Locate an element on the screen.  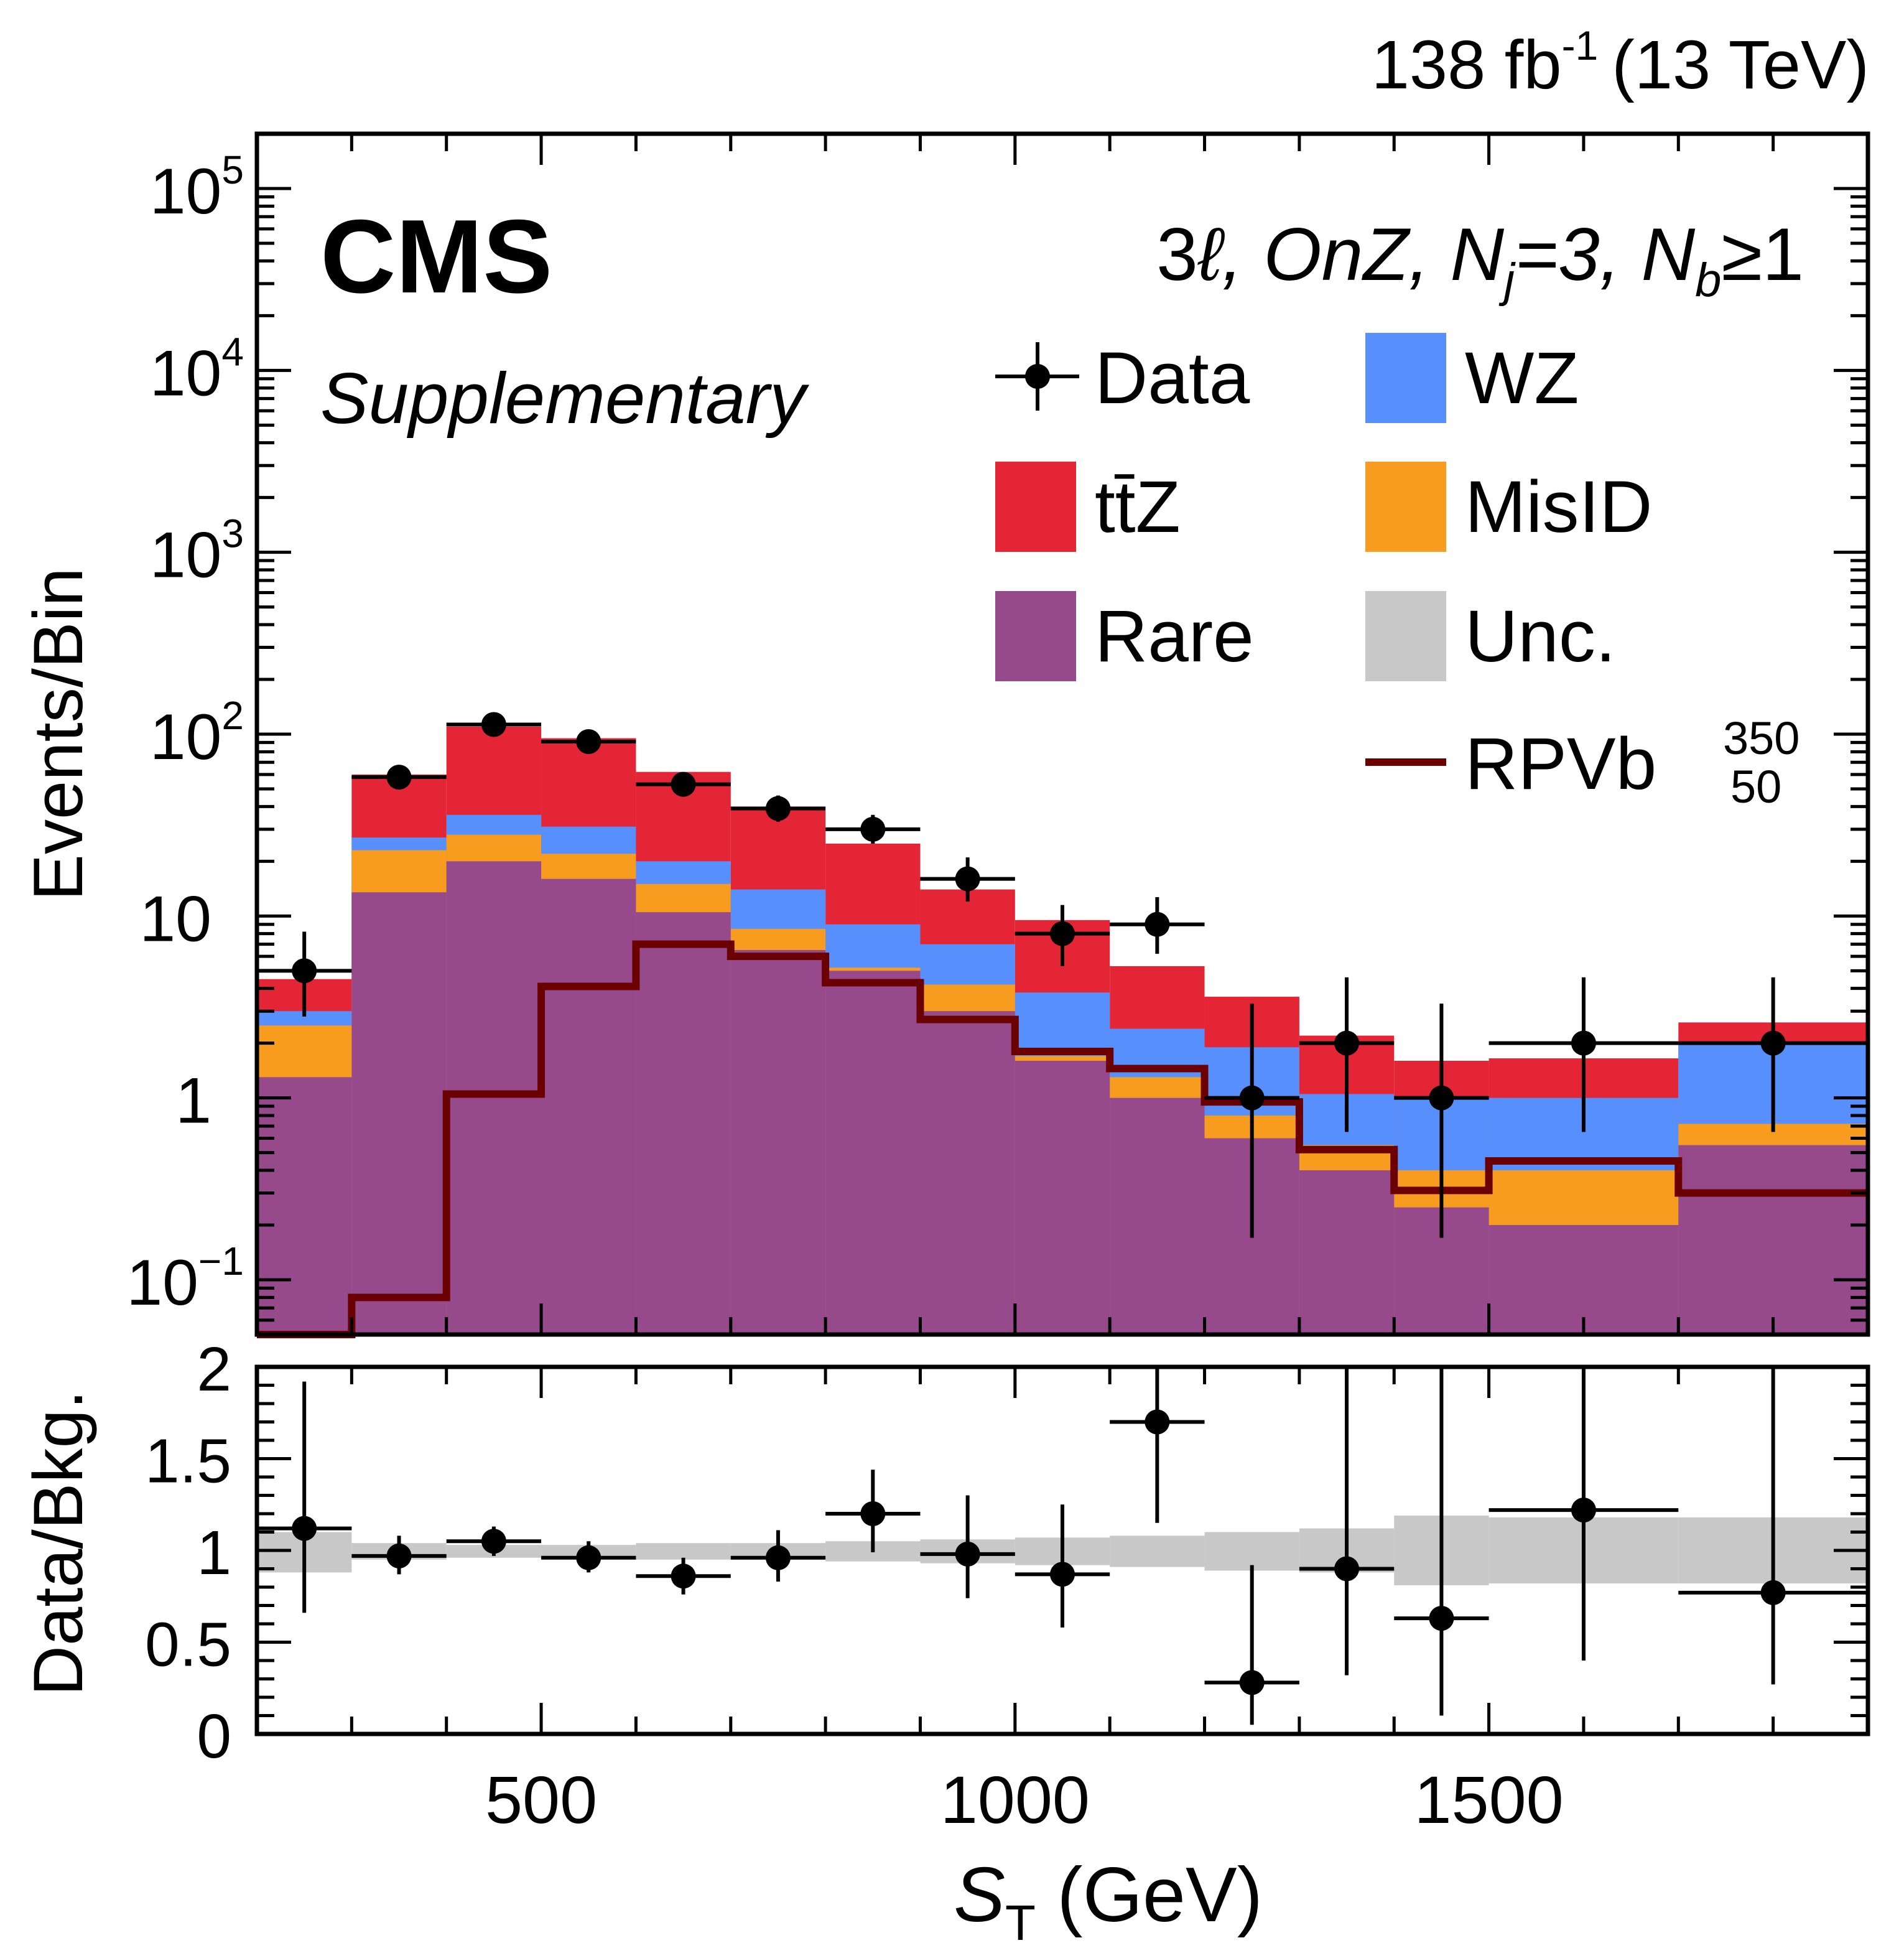
legend-misid-swatch is located at coordinates (1405, 507).